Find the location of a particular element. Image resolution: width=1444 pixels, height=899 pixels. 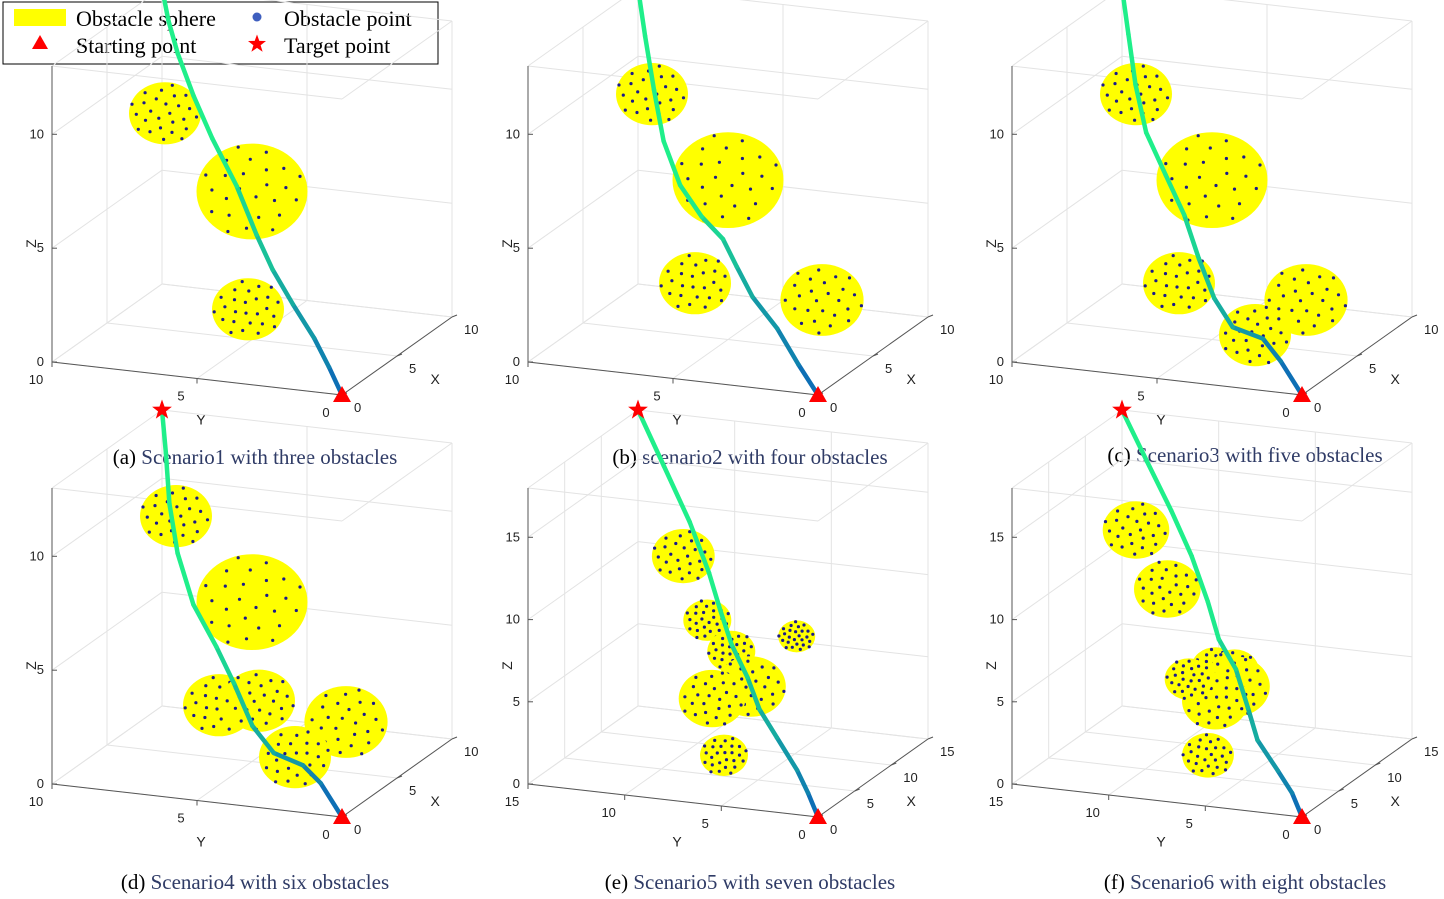

x-tick is located at coordinates (875, 355).